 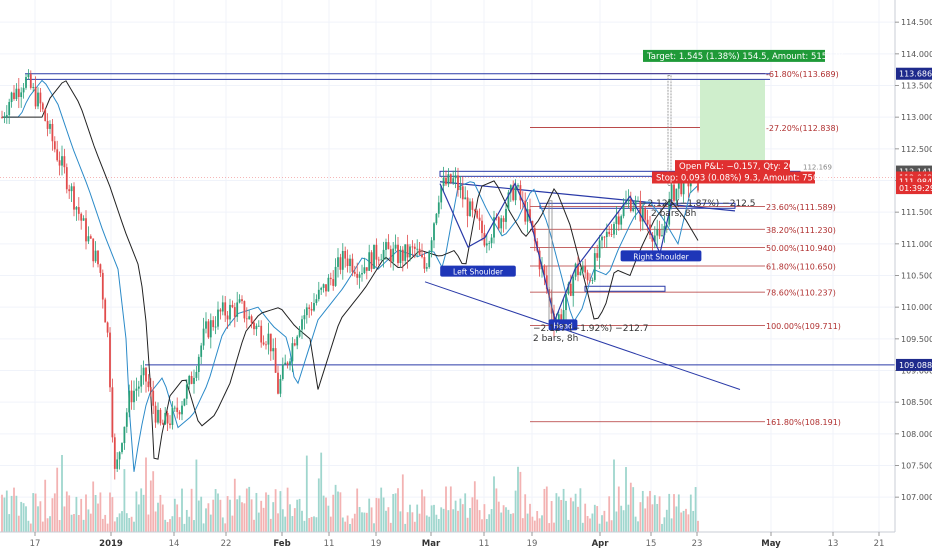 What do you see at coordinates (555, 339) in the screenshot?
I see `measure-head-bars: 2 bars, 8h` at bounding box center [555, 339].